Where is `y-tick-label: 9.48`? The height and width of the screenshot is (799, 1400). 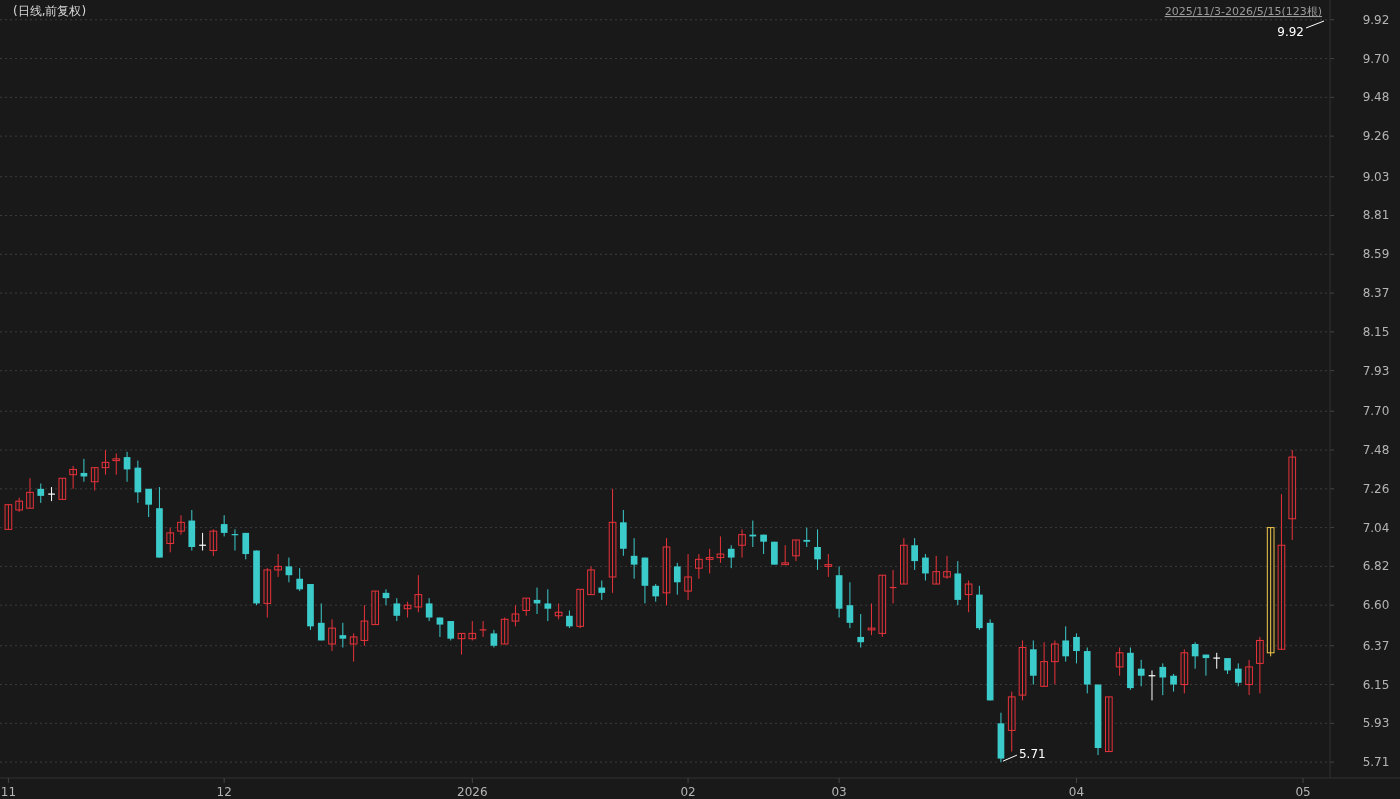
y-tick-label: 9.48 is located at coordinates (1376, 97).